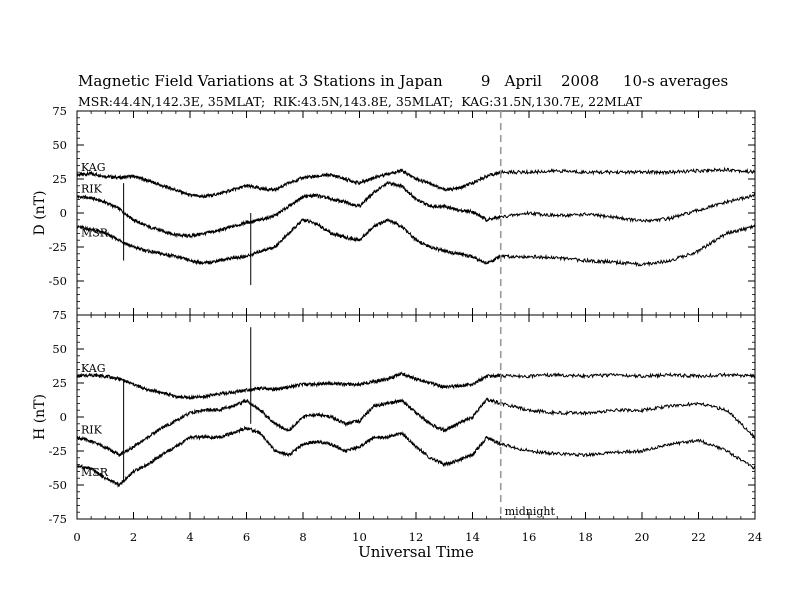 Image resolution: width=792 pixels, height=612 pixels. What do you see at coordinates (675, 81) in the screenshot?
I see `title-averaging: 10-s averages` at bounding box center [675, 81].